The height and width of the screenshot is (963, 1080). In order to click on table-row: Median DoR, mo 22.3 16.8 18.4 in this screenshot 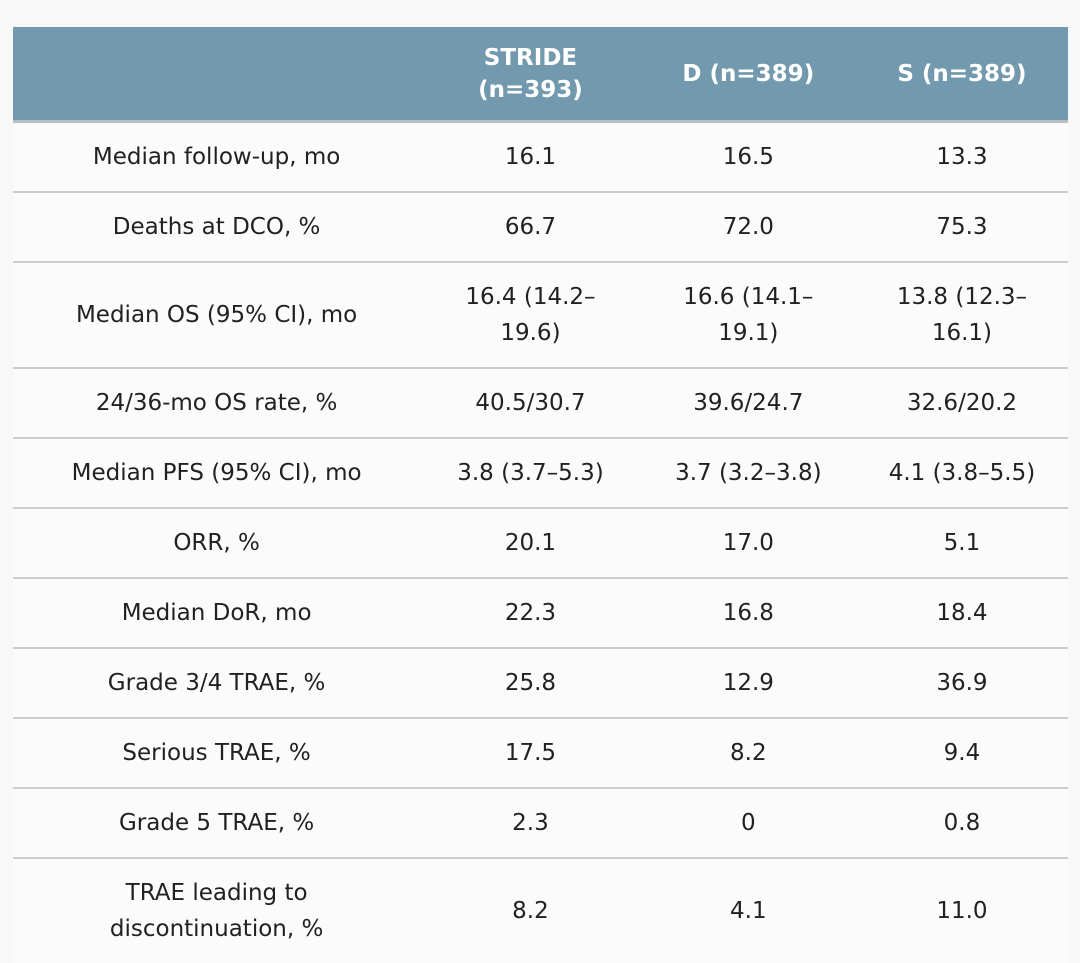, I will do `click(540, 614)`.